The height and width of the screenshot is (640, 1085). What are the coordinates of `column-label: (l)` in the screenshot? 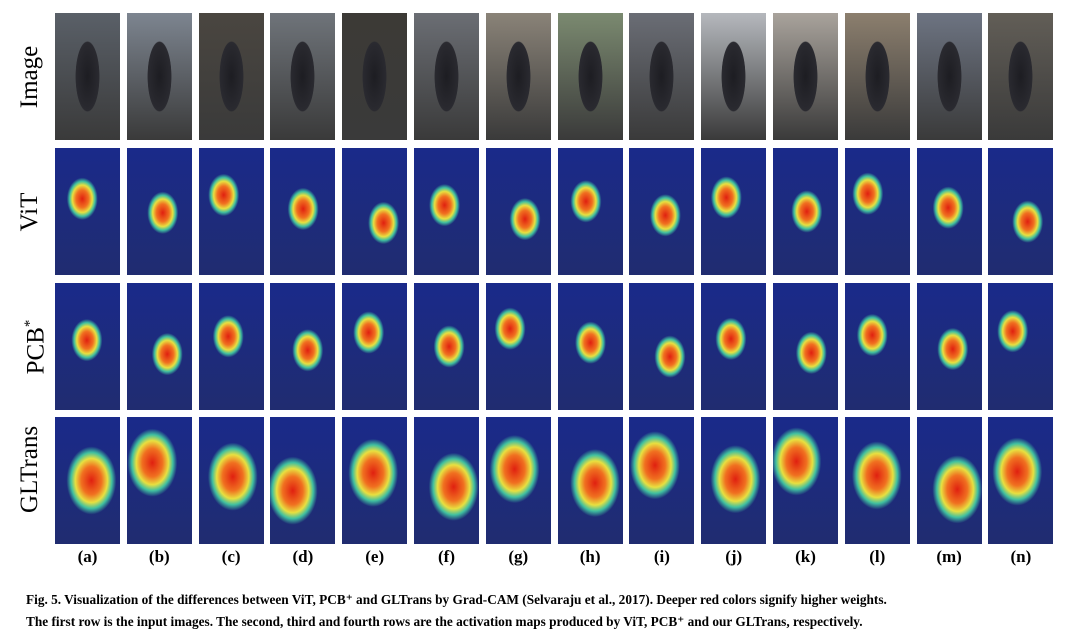 It's located at (877, 556).